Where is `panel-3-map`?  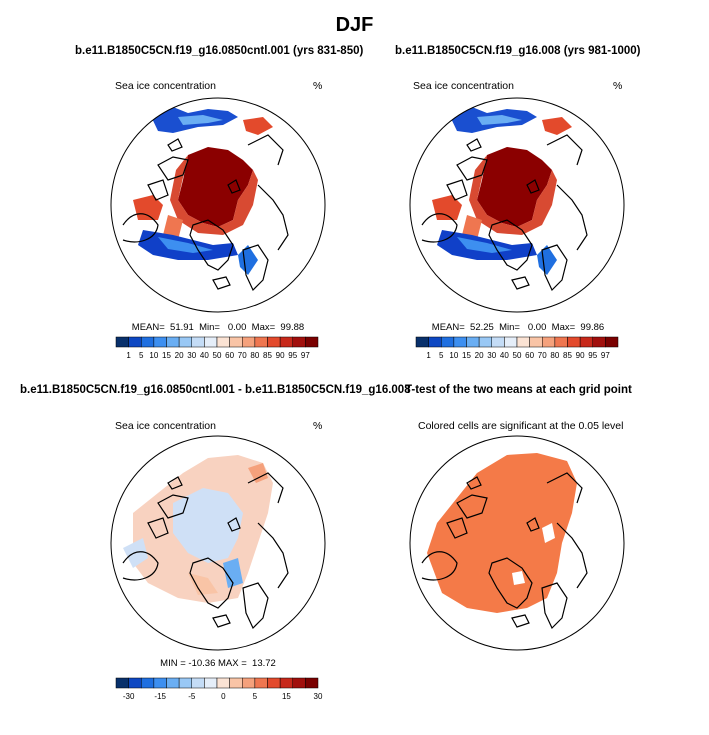 panel-3-map is located at coordinates (218, 543).